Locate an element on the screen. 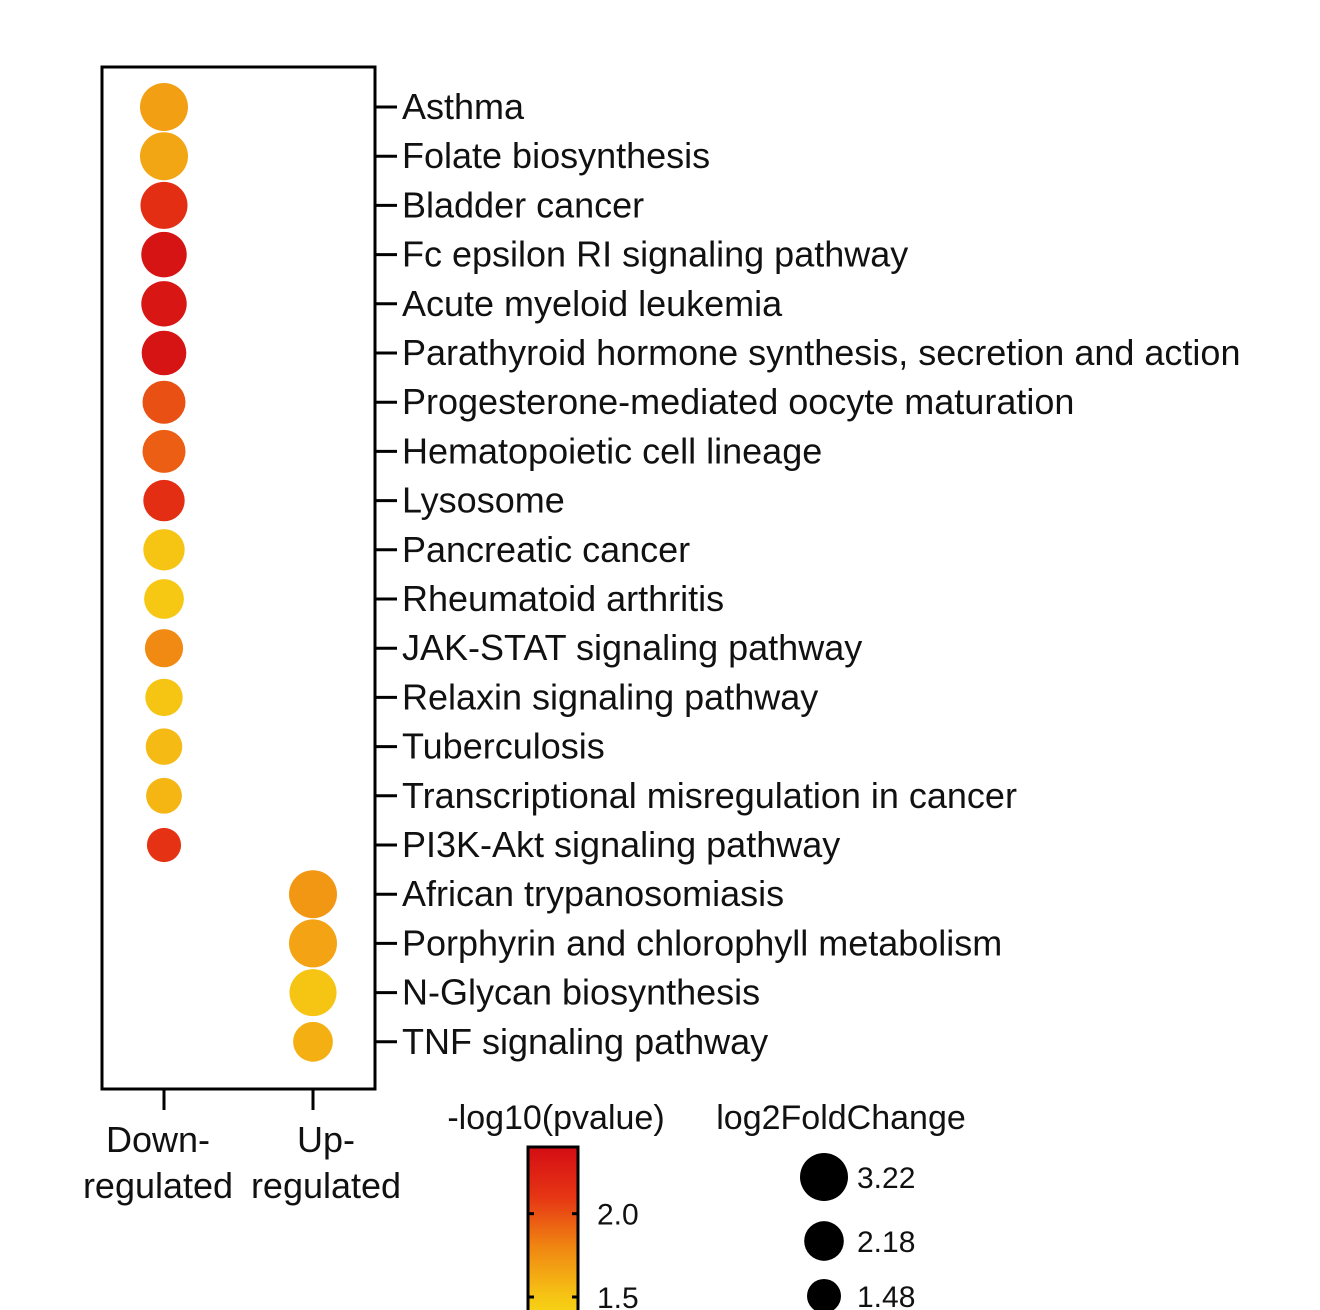 Image resolution: width=1320 pixels, height=1310 pixels. y-tick-label: Pancreatic cancer is located at coordinates (546, 549).